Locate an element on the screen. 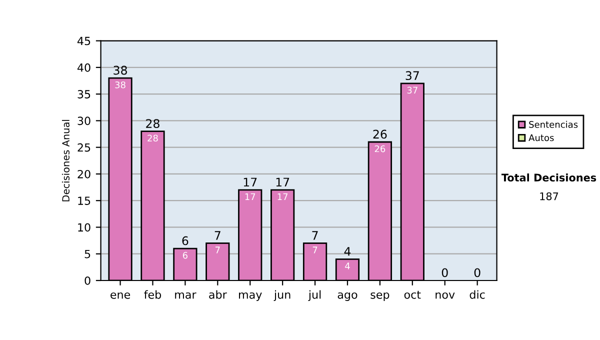  data-label: 37 is located at coordinates (412, 90).